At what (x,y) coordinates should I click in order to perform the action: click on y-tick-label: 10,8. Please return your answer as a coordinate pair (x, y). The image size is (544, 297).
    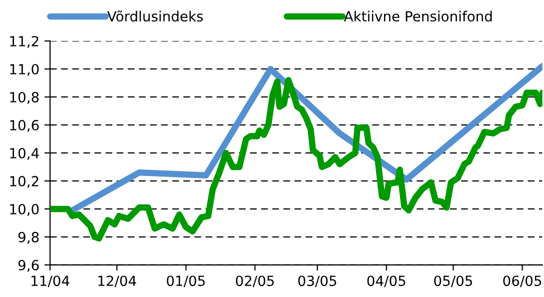
    Looking at the image, I should click on (24, 98).